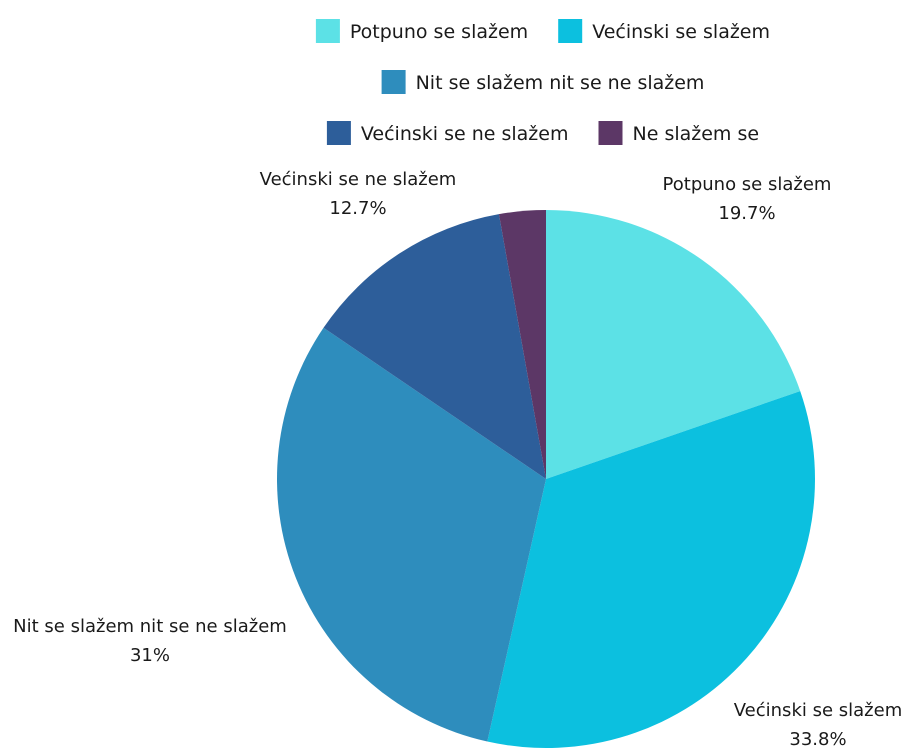  I want to click on pie-slice-potpuno-se-slazem, so click(673, 344).